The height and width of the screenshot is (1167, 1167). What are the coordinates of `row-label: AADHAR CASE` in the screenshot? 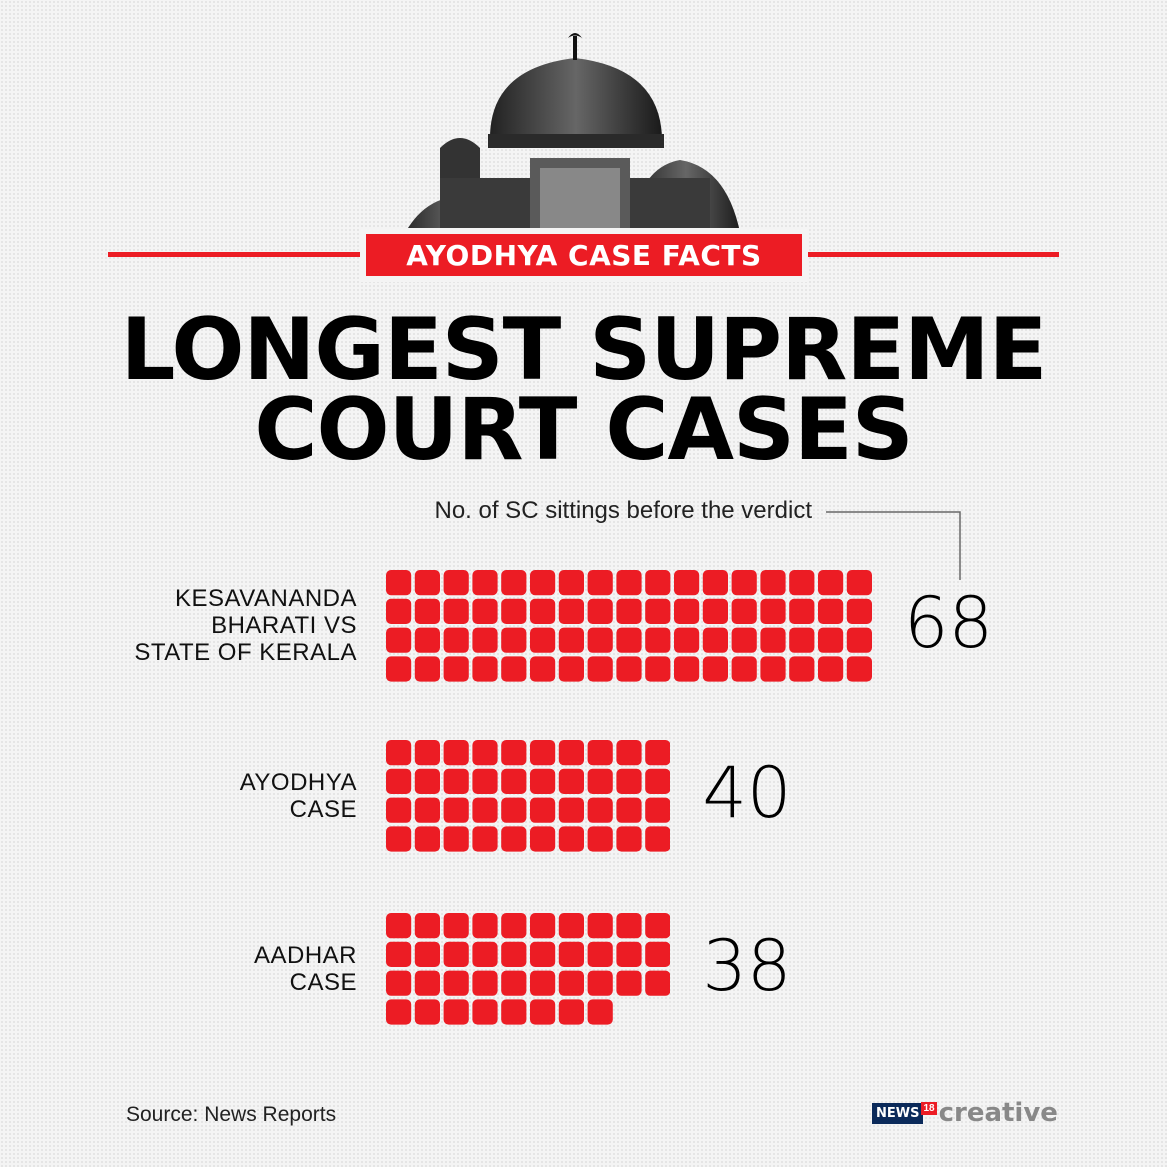 It's located at (305, 969).